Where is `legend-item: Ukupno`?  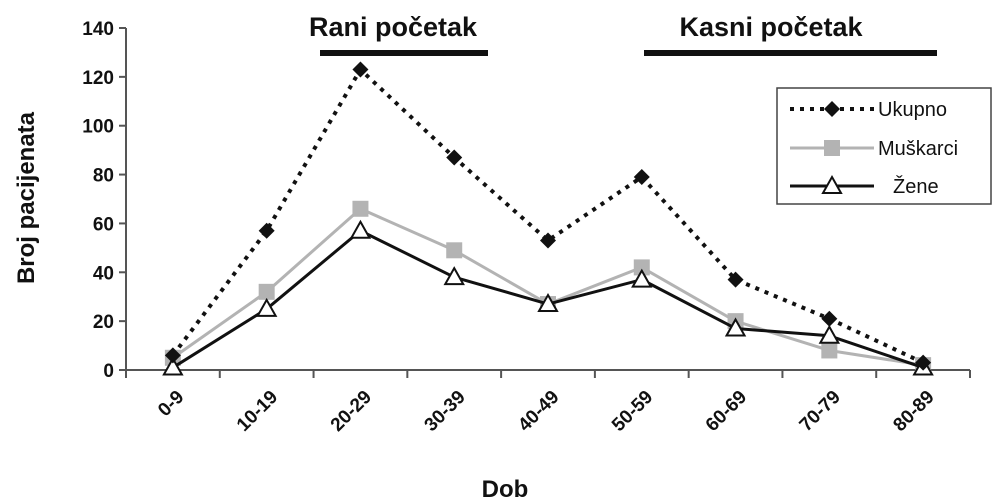 legend-item: Ukupno is located at coordinates (868, 110).